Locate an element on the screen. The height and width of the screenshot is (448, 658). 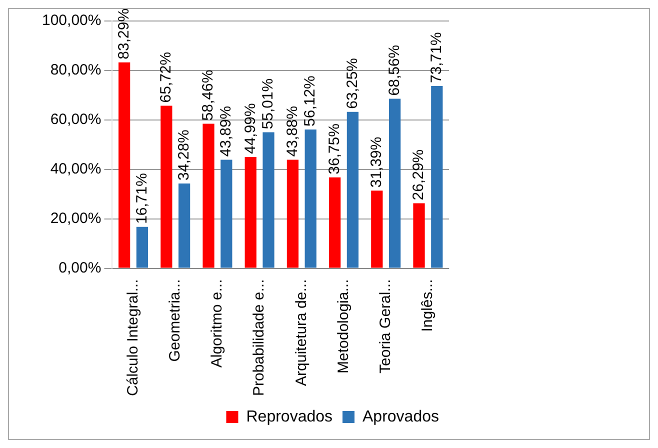
data-label: 68,56% is located at coordinates (394, 70).